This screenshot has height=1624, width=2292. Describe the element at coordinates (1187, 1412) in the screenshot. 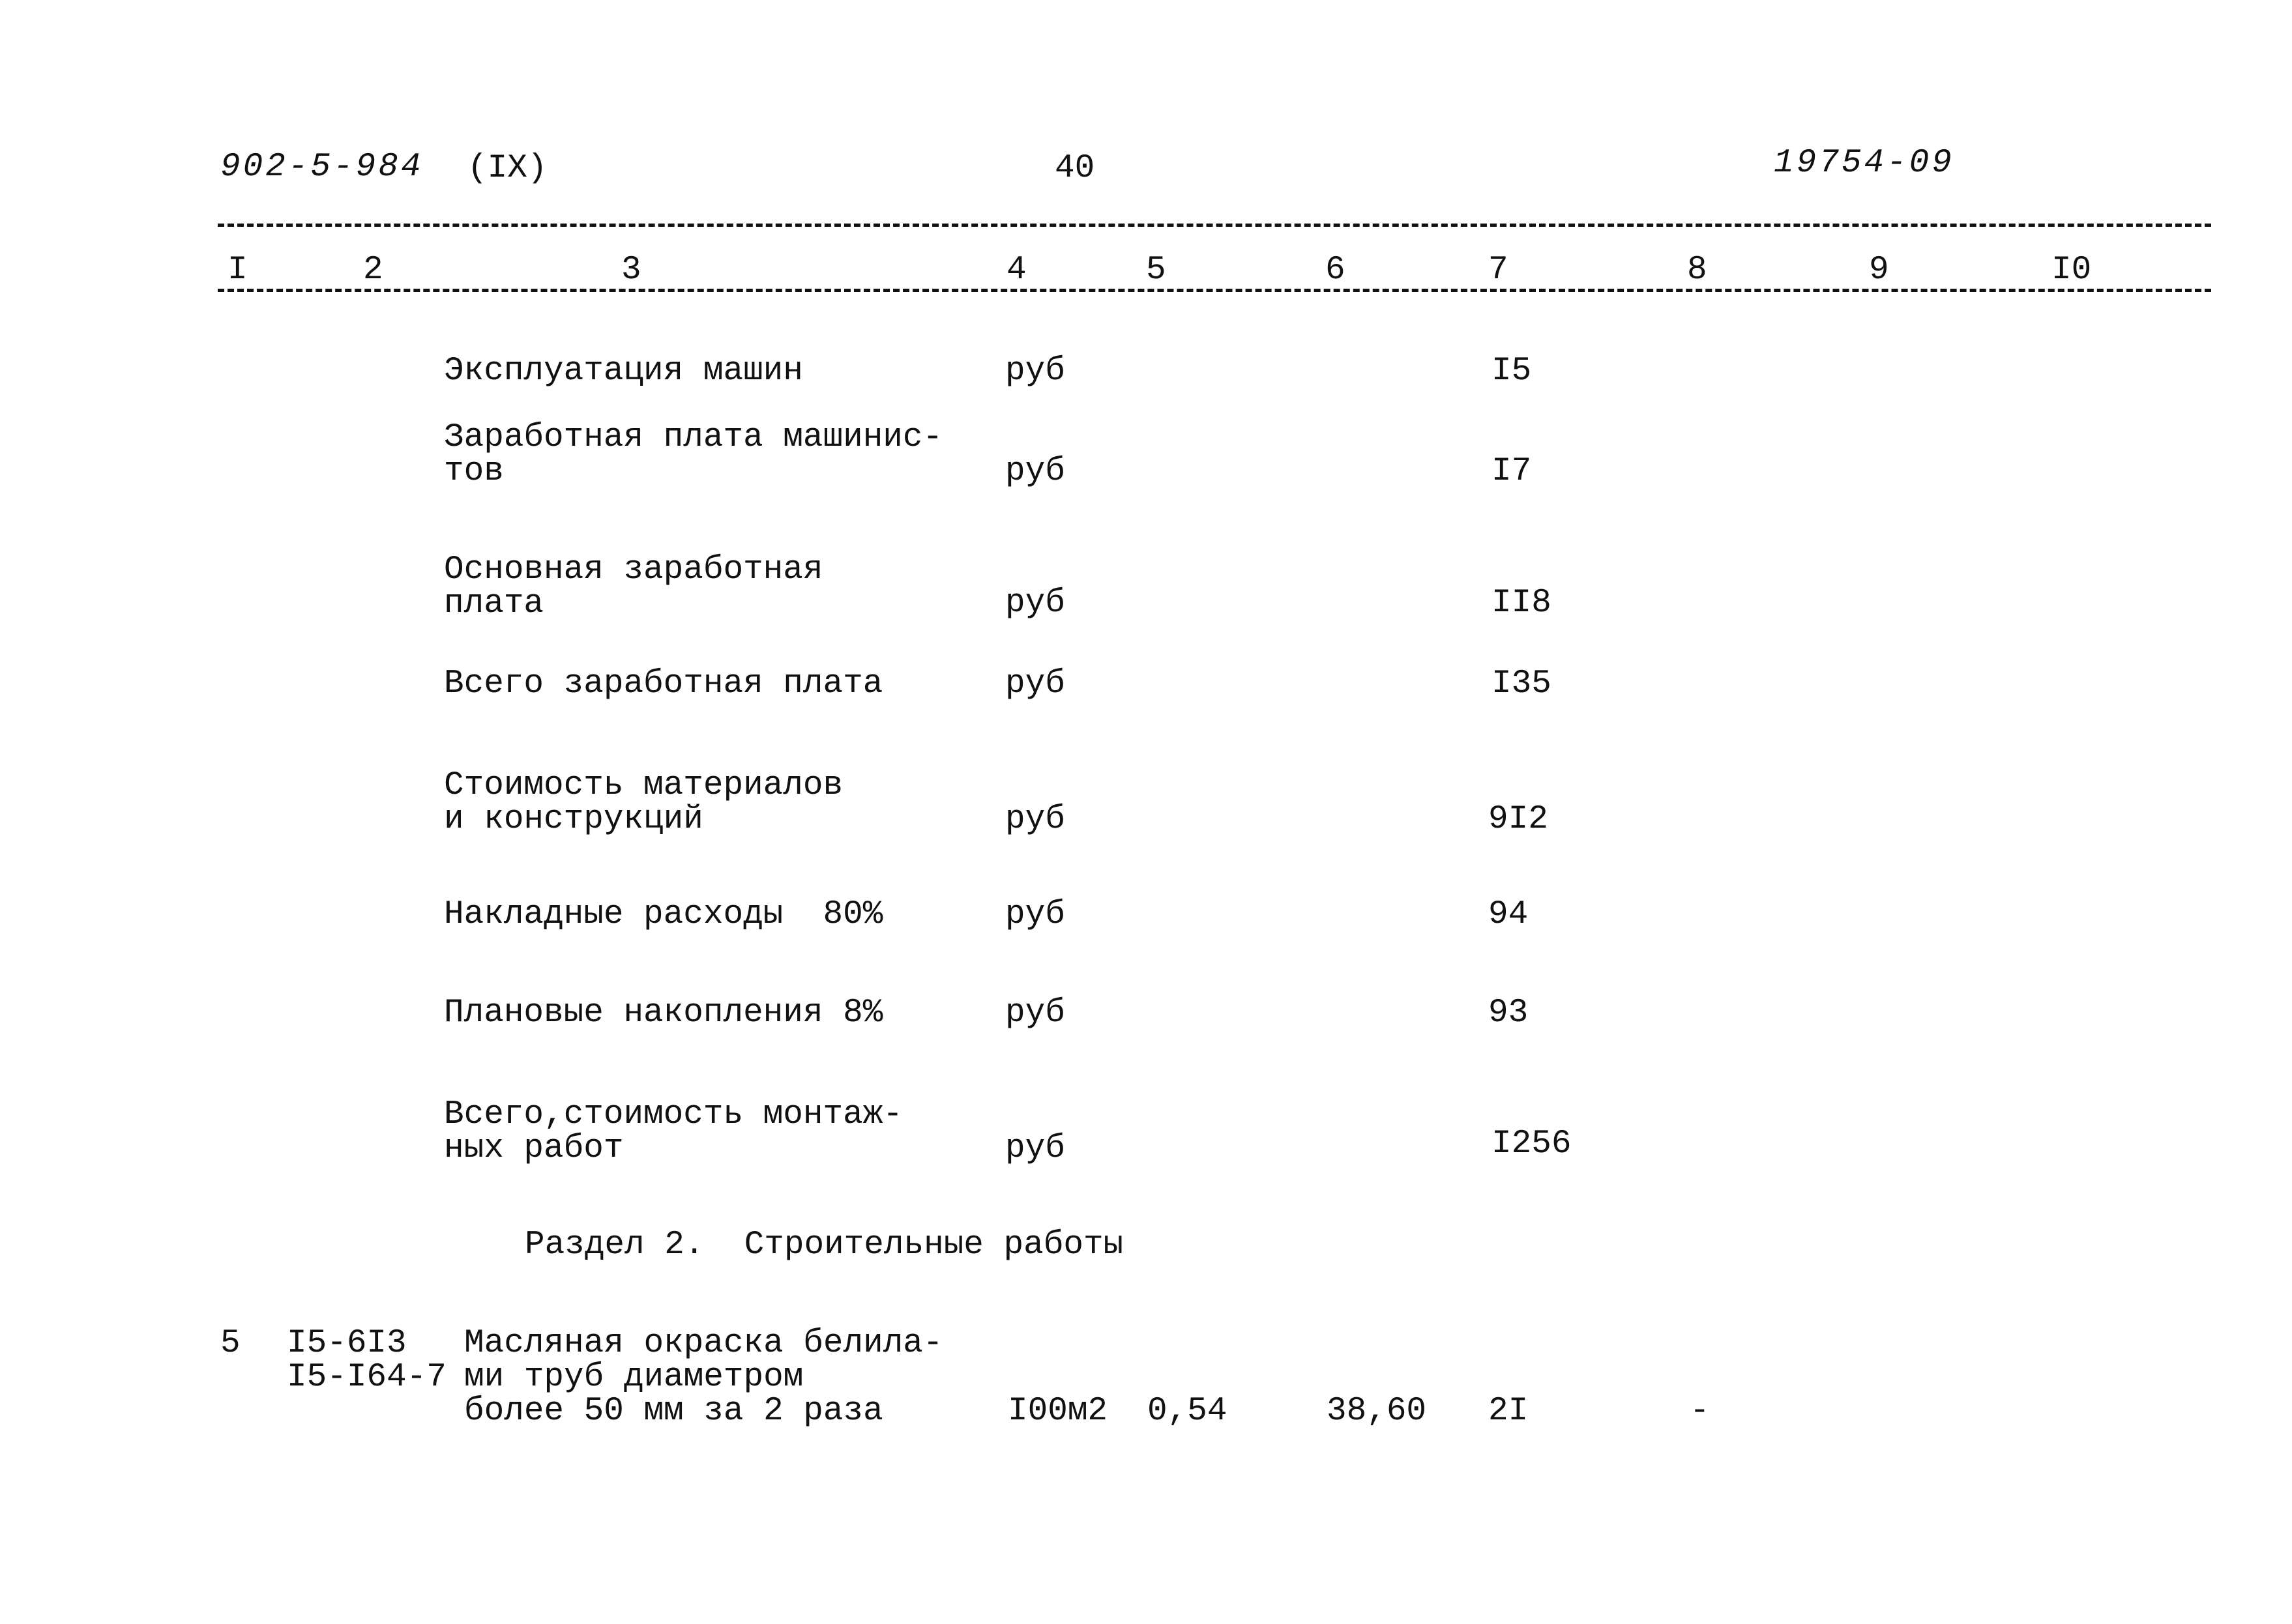

I see `item-quantity: 0,54` at that location.